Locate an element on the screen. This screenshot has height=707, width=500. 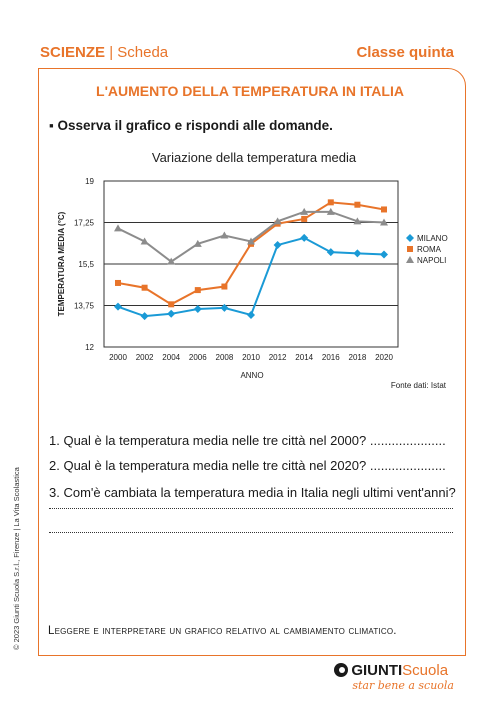
chart-series is located at coordinates (251, 260).